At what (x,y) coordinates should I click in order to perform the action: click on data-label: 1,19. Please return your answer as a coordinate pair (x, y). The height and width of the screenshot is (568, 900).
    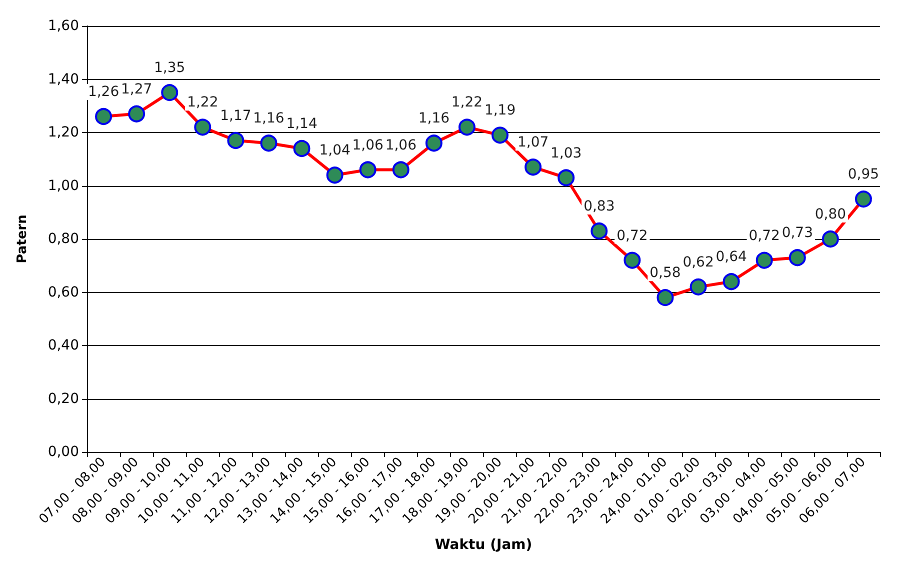
    Looking at the image, I should click on (500, 110).